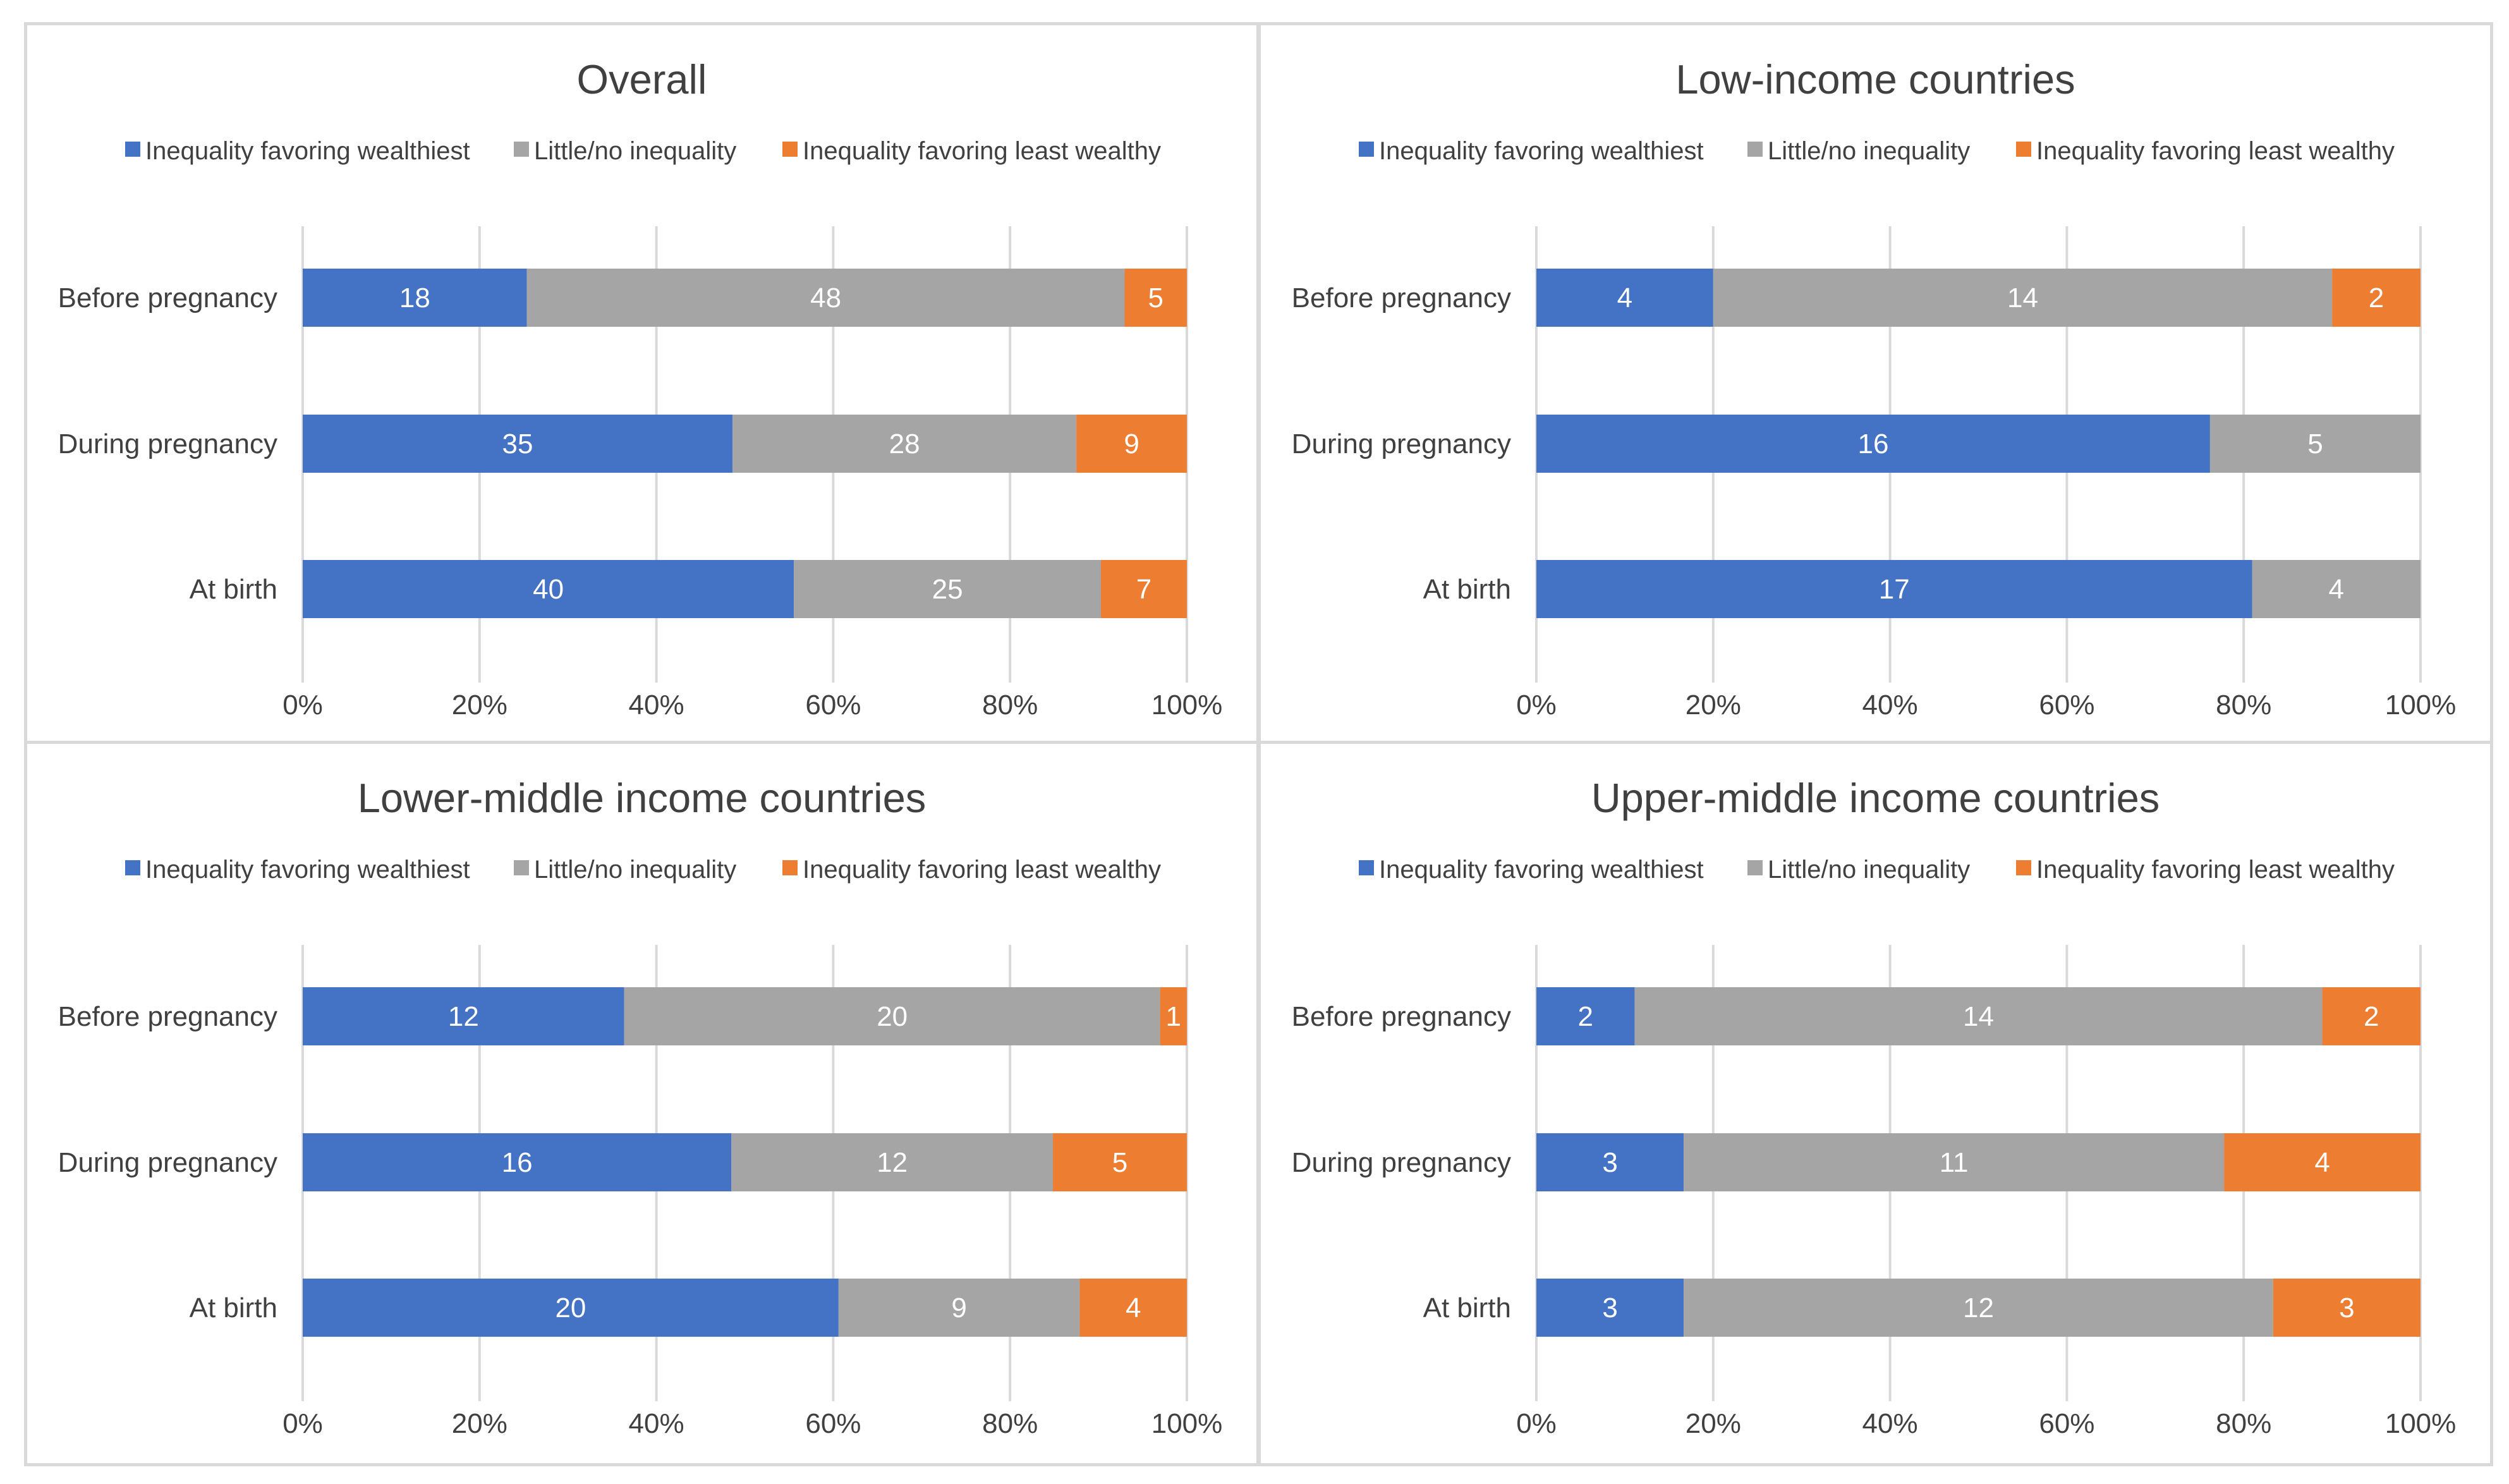  I want to click on data-label: 28, so click(905, 444).